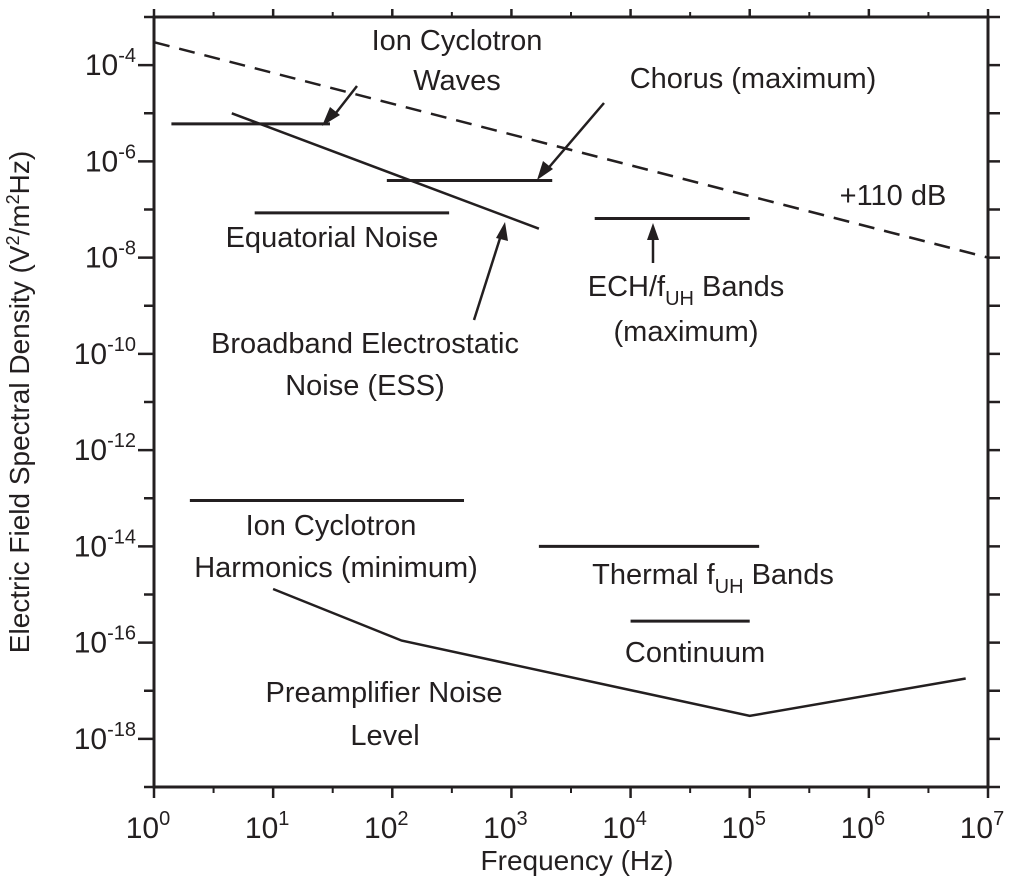 This screenshot has width=1013, height=879. Describe the element at coordinates (331, 116) in the screenshot. I see `arrowhead-ion-cyclotron-waves` at that location.